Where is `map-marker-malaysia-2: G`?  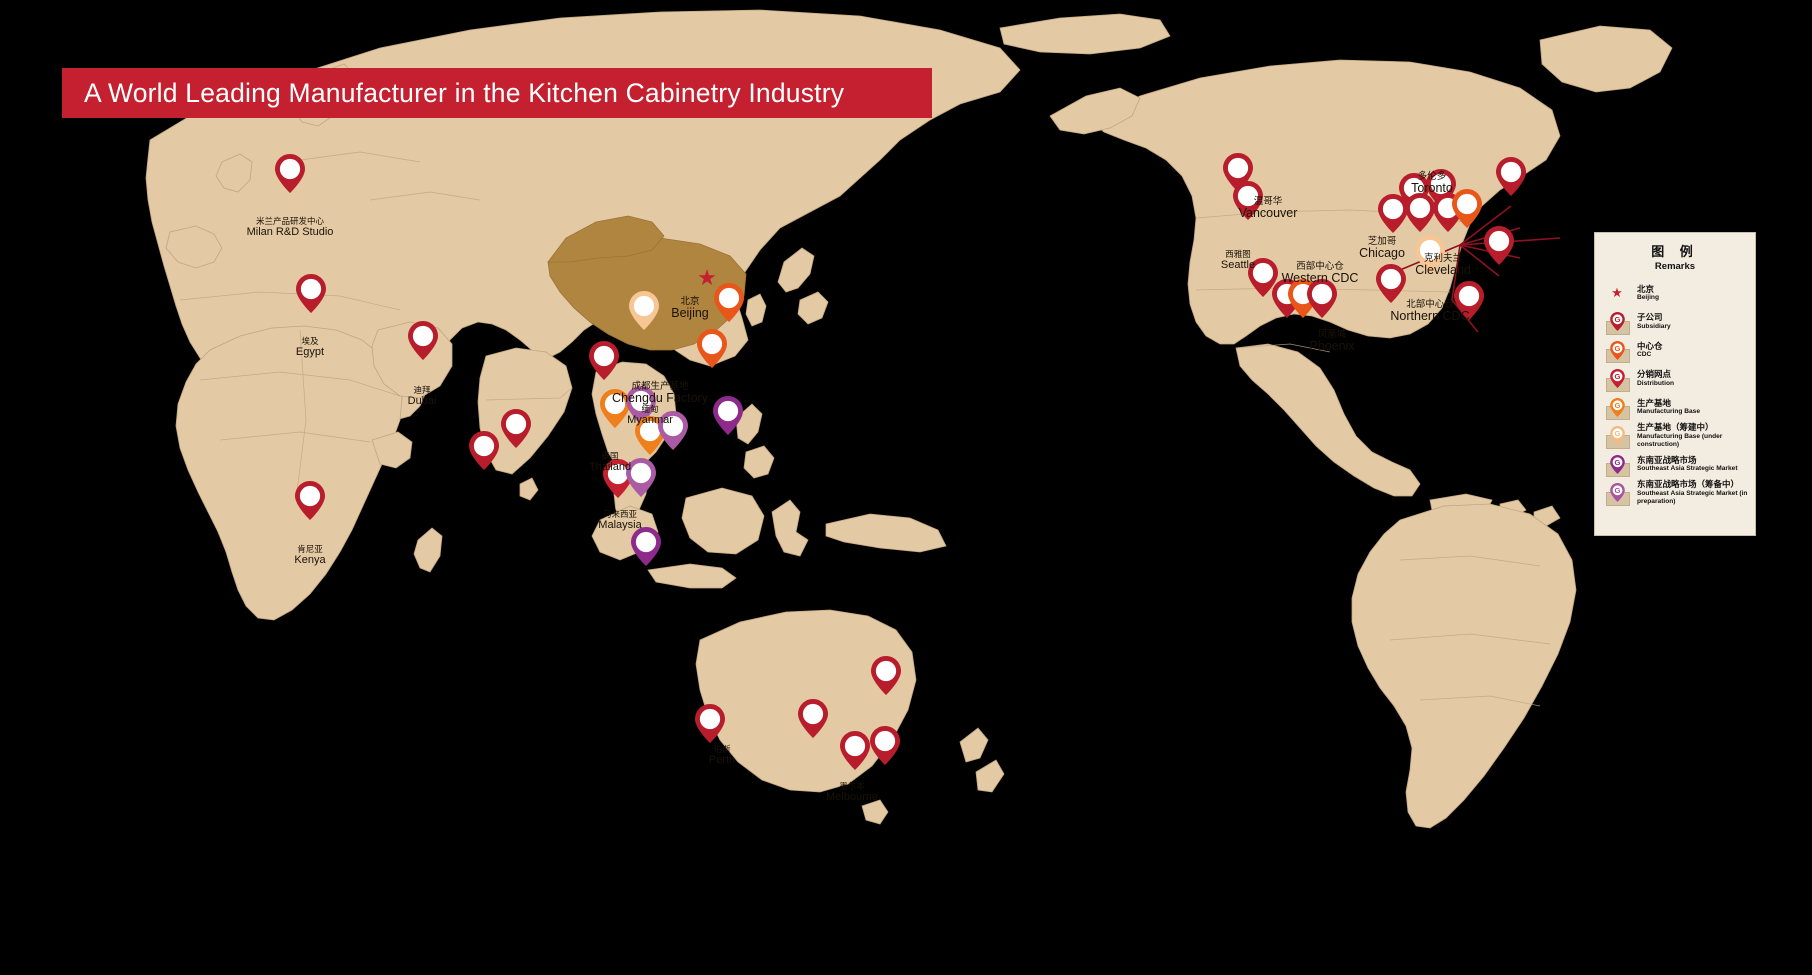 map-marker-malaysia-2: G is located at coordinates (641, 477).